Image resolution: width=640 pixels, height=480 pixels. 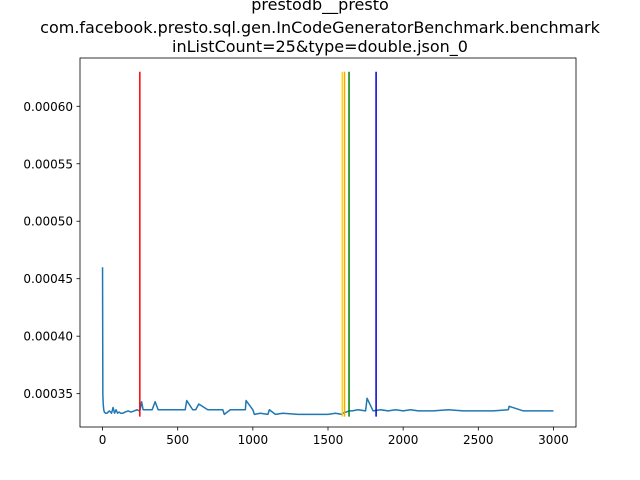 I want to click on chart-title-line-3: inListCount=25&type=double.json_0, so click(x=320, y=47).